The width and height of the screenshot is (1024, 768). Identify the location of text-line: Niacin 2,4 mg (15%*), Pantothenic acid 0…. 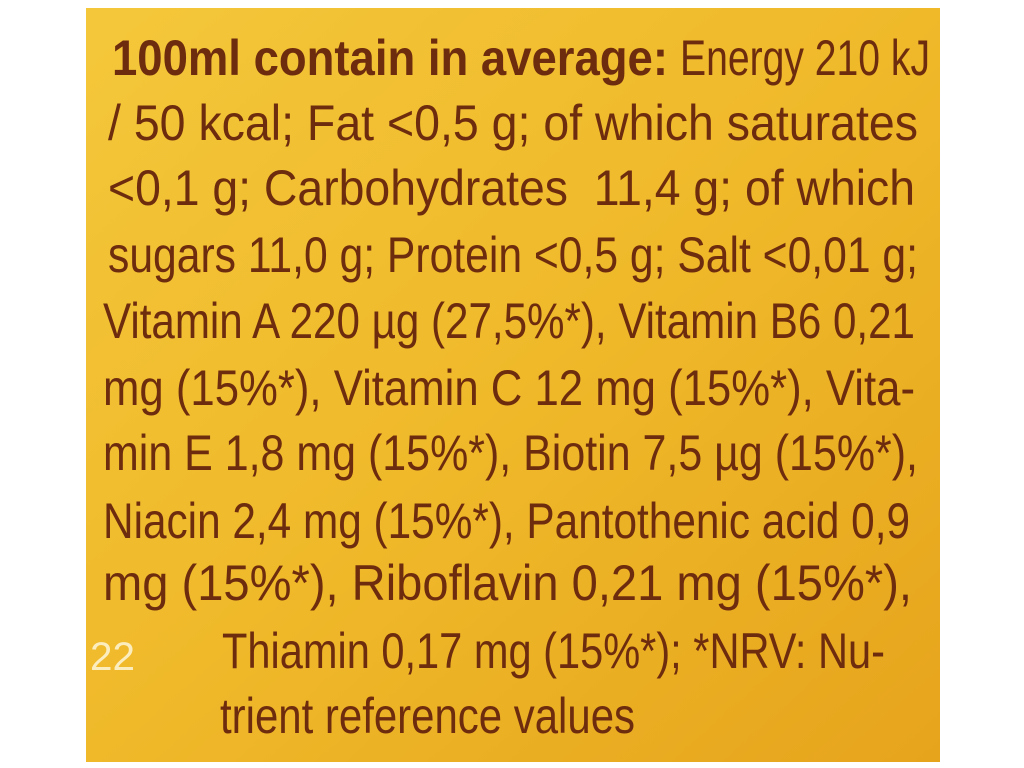
(506, 521).